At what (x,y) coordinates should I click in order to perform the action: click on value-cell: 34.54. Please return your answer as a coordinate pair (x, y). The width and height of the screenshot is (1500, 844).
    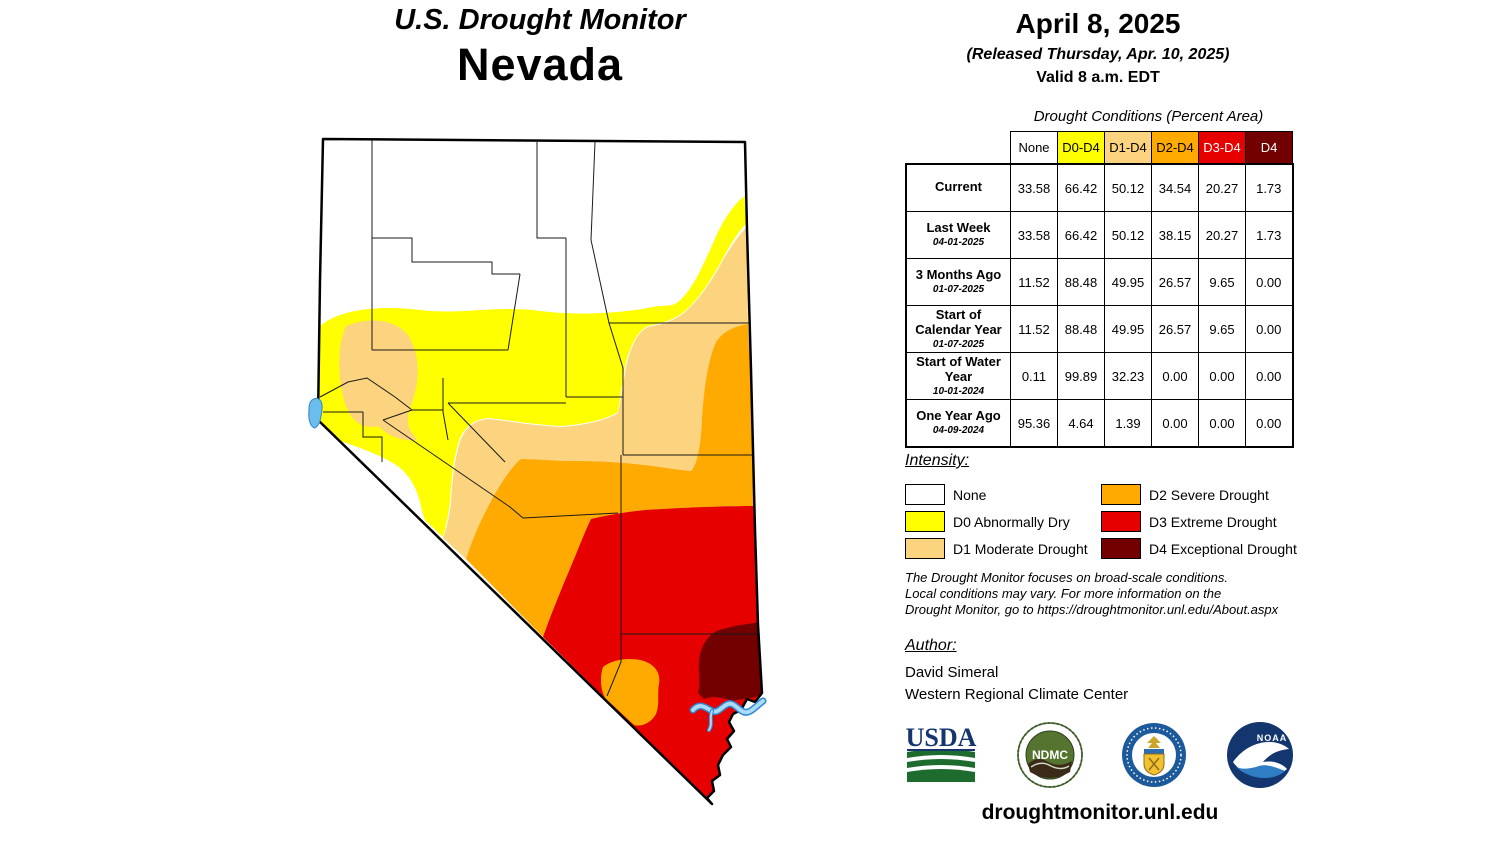
    Looking at the image, I should click on (1175, 187).